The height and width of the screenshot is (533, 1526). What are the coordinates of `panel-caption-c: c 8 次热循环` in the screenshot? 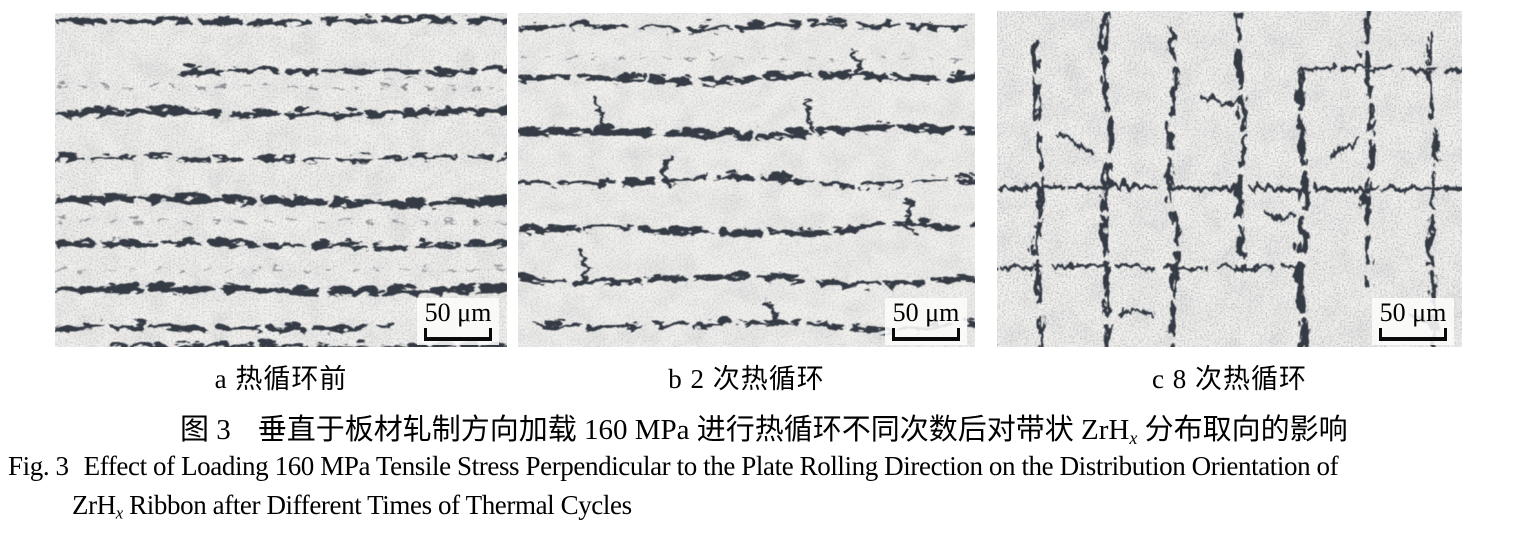 It's located at (1229, 379).